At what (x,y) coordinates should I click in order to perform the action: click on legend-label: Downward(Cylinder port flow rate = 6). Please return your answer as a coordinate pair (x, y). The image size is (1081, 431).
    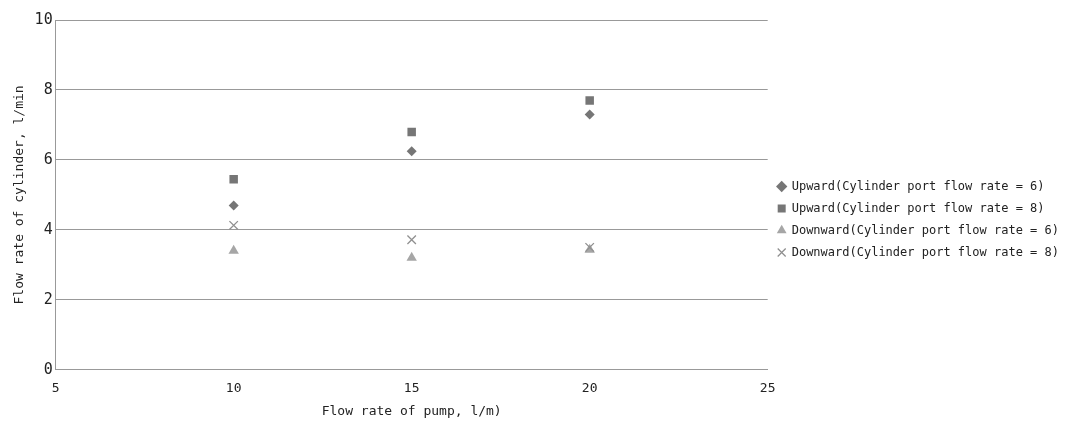
    Looking at the image, I should click on (925, 229).